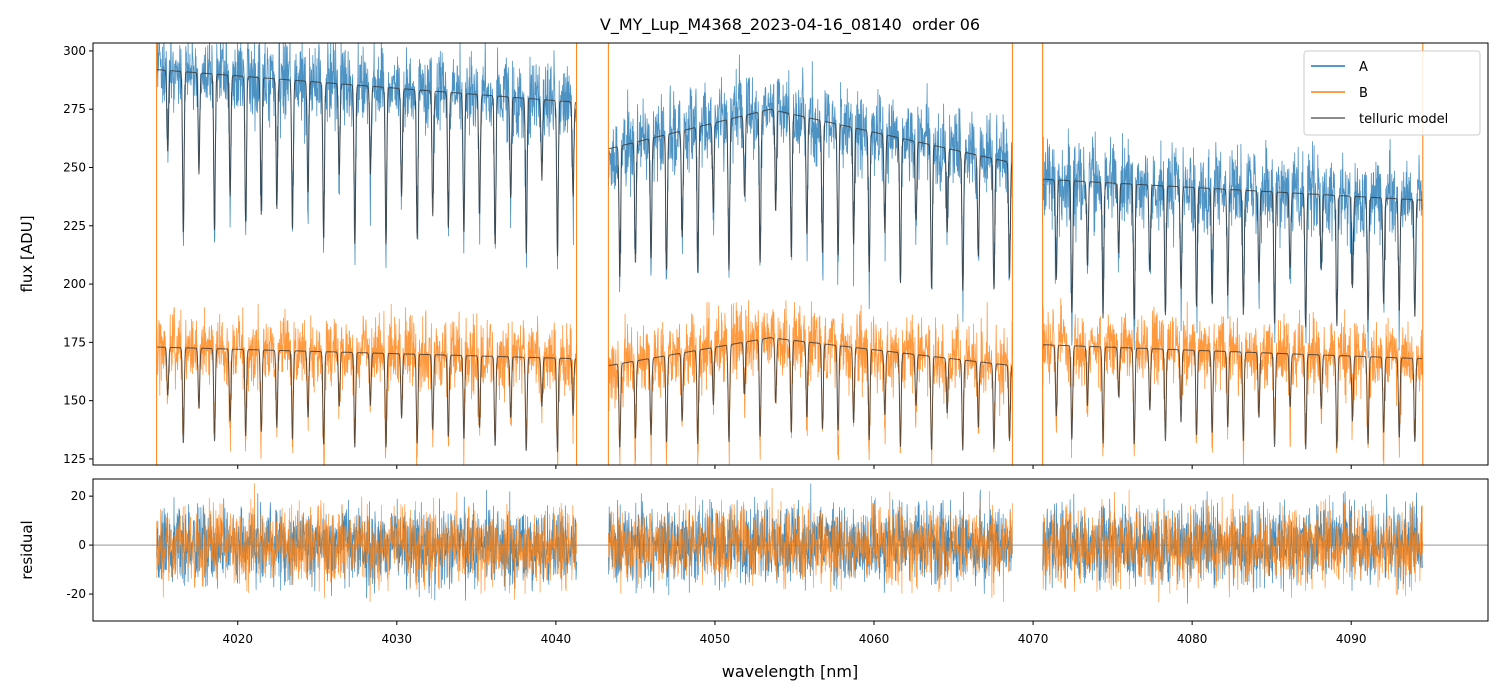  What do you see at coordinates (74, 284) in the screenshot?
I see `y-tick-label: 200` at bounding box center [74, 284].